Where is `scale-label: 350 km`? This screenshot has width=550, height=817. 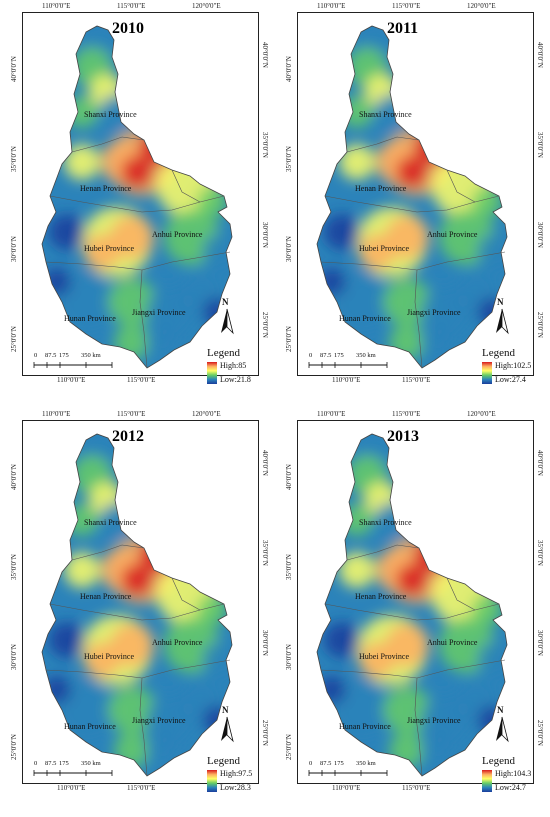
scale-label: 350 km is located at coordinates (366, 355).